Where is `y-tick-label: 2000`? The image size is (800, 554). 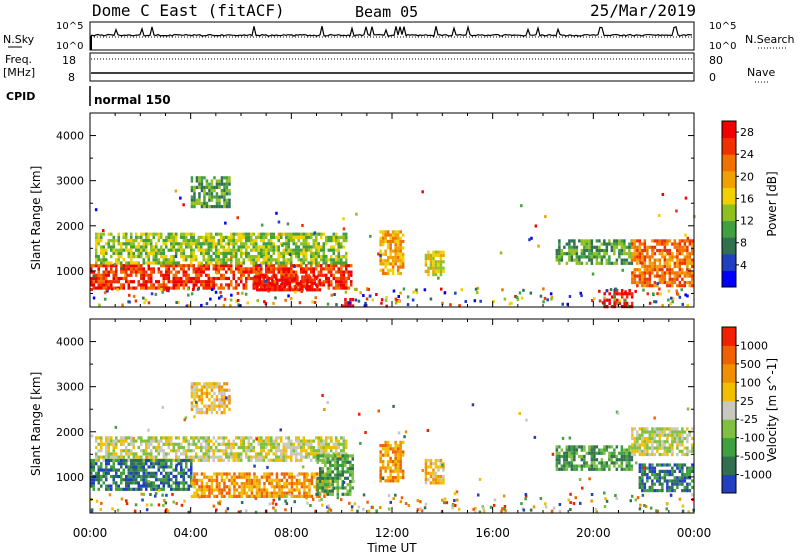 y-tick-label: 2000 is located at coordinates (70, 432).